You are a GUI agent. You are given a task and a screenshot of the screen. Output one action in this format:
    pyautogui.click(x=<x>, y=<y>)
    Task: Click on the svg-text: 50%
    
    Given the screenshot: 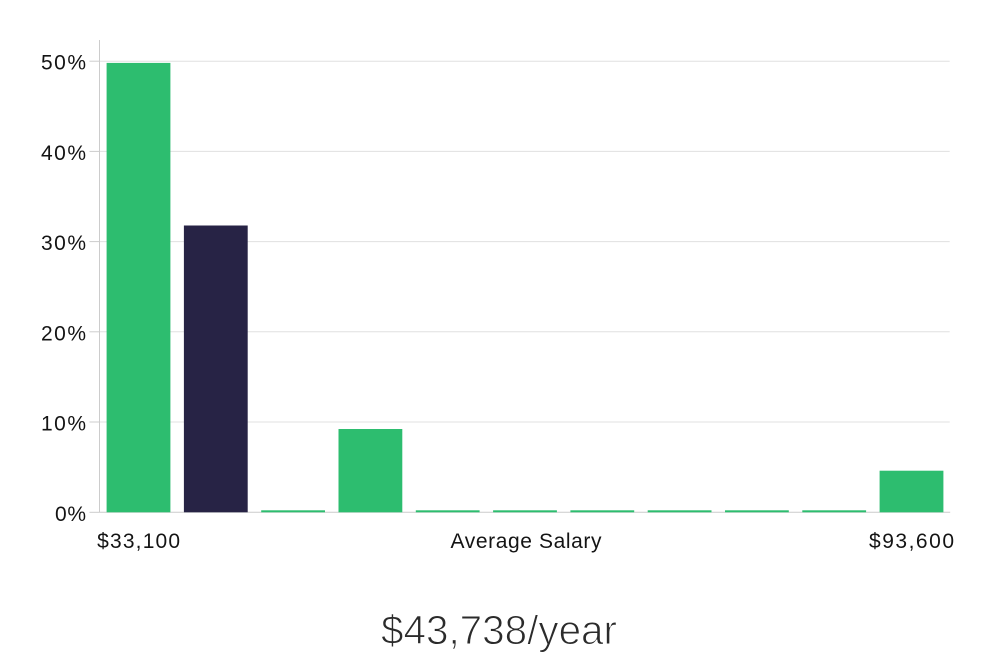 What is the action you would take?
    pyautogui.click(x=63, y=63)
    